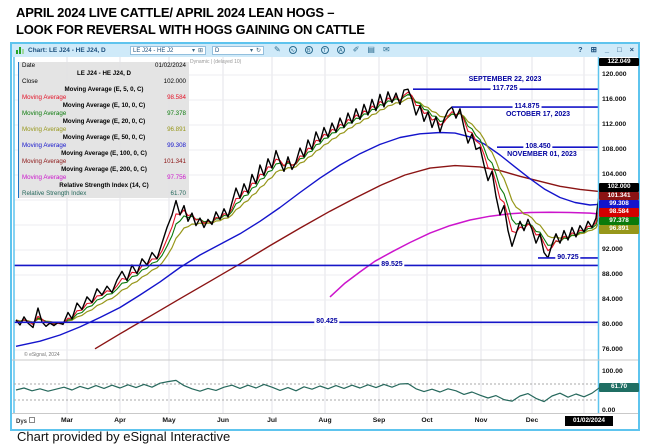  I want to click on panel-value-row: Relative Strength Index 61.70, so click(104, 194).